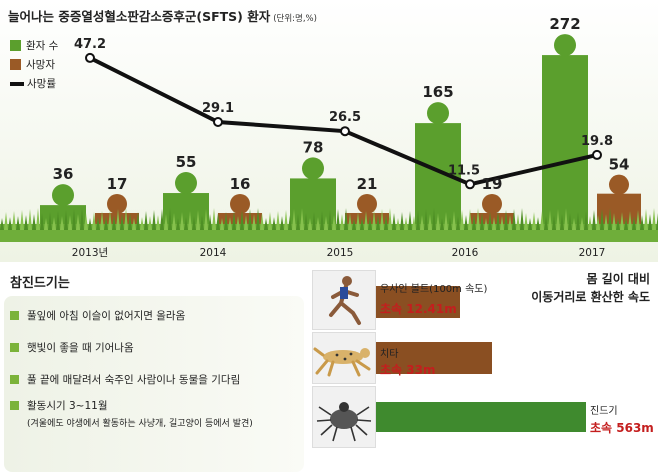  What do you see at coordinates (619, 165) in the screenshot?
I see `label-deaths-4: 54` at bounding box center [619, 165].